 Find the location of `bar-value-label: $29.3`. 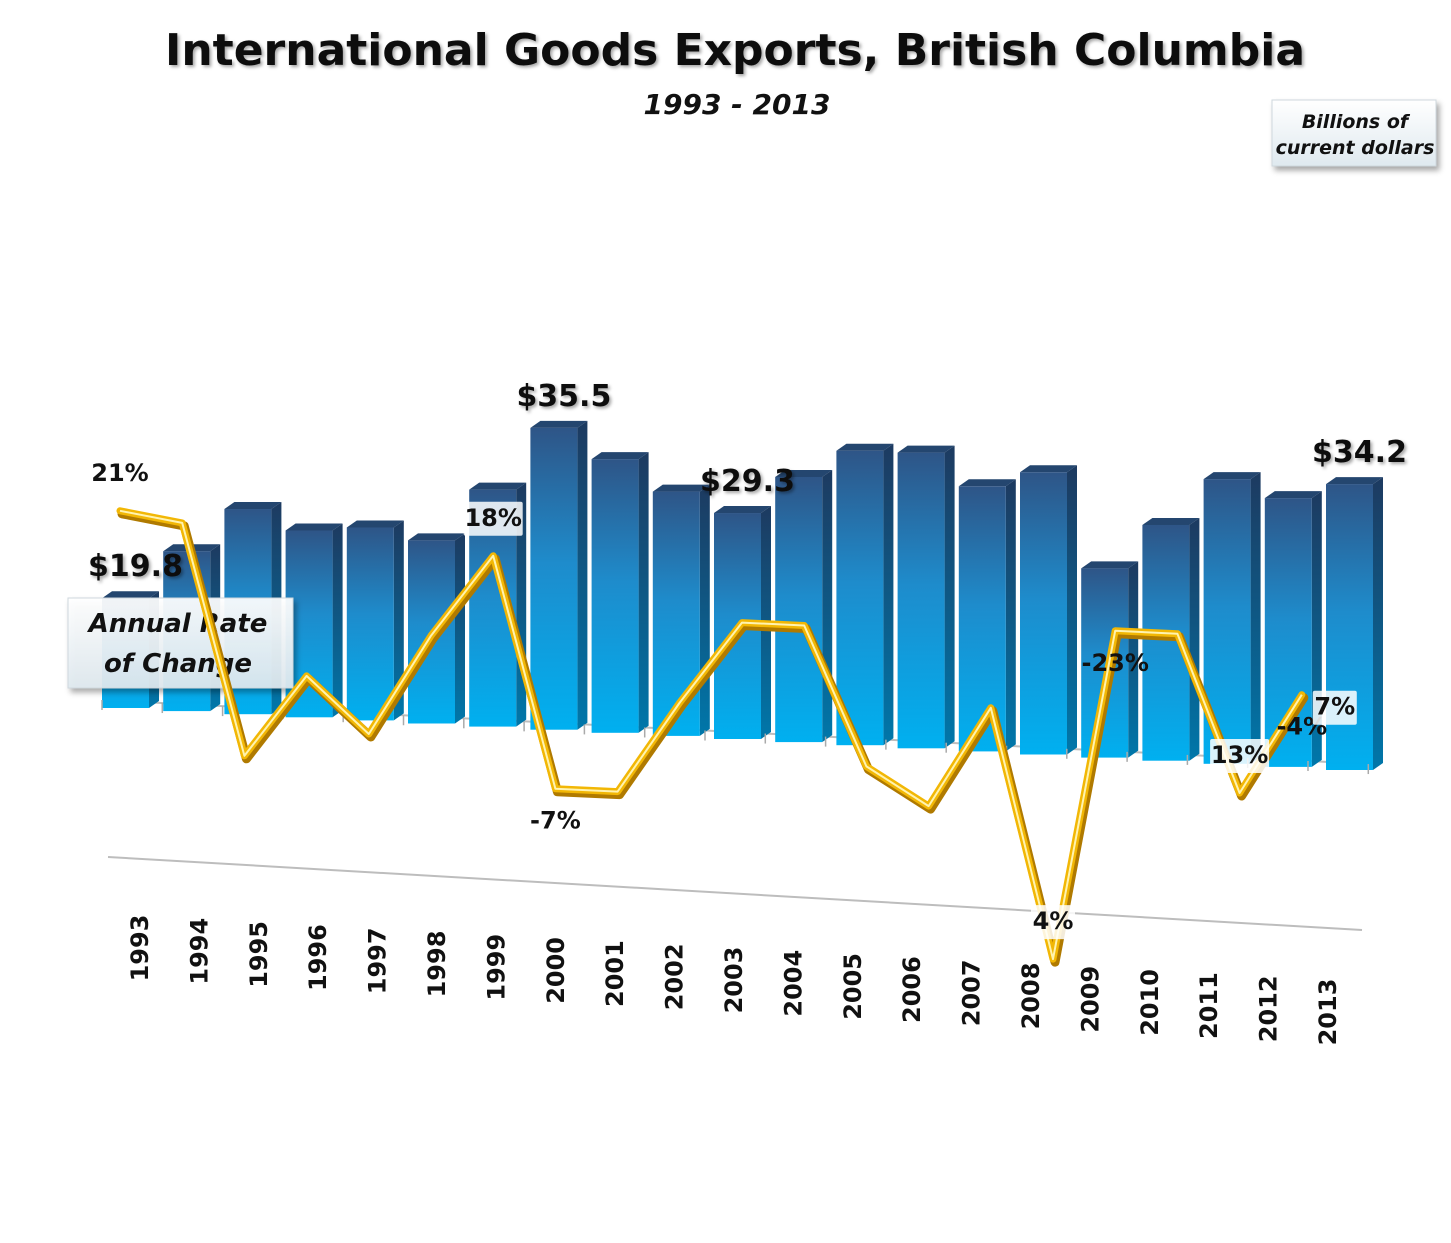

bar-value-label: $29.3 is located at coordinates (747, 481).